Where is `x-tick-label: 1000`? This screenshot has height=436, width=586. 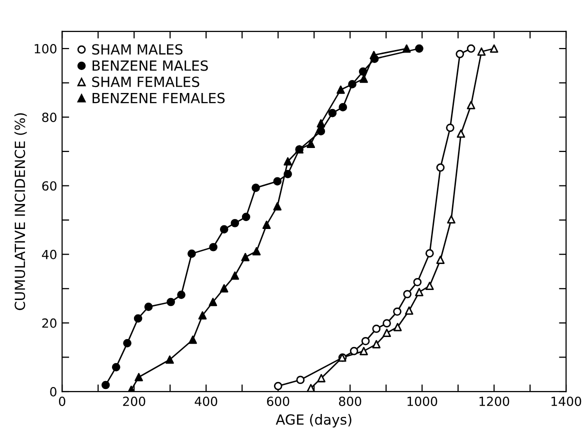 x-tick-label: 1000 is located at coordinates (423, 401).